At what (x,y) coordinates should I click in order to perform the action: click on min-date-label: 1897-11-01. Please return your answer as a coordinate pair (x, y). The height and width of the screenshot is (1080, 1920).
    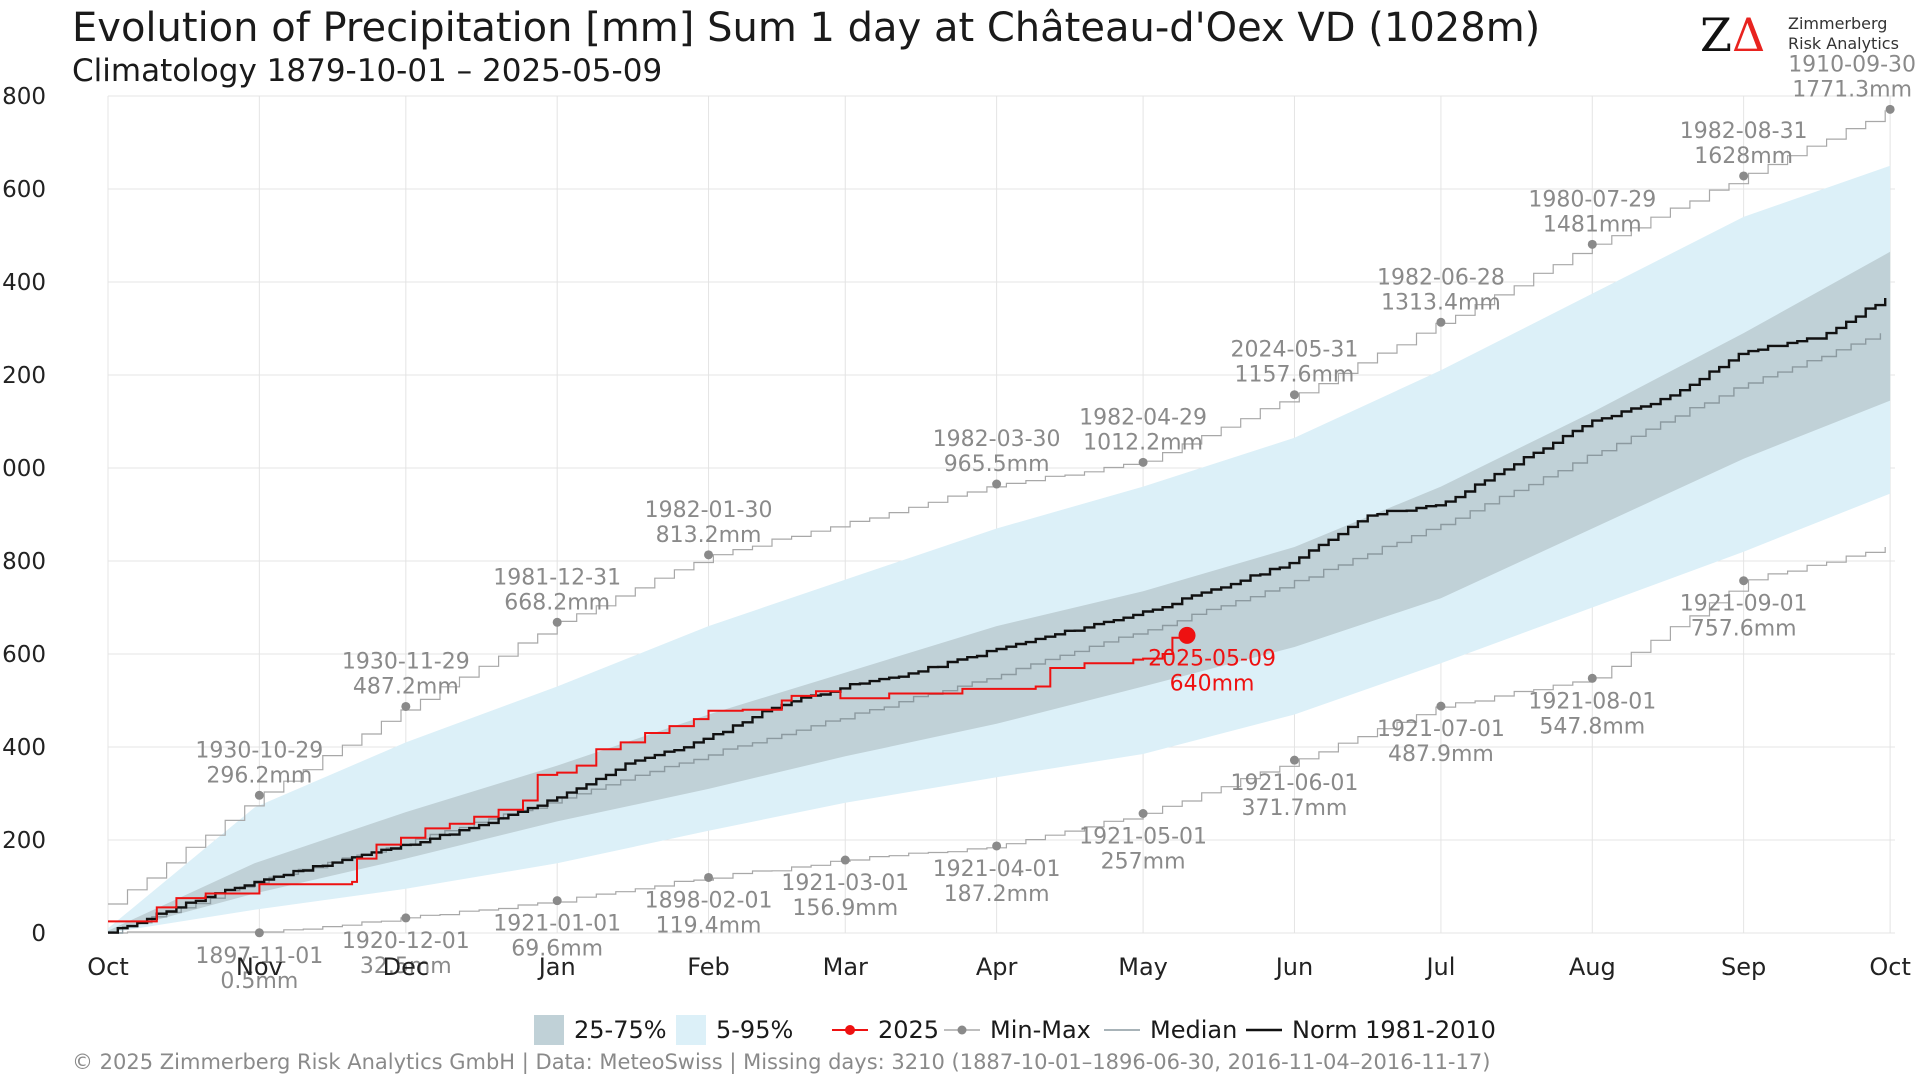
    Looking at the image, I should click on (259, 956).